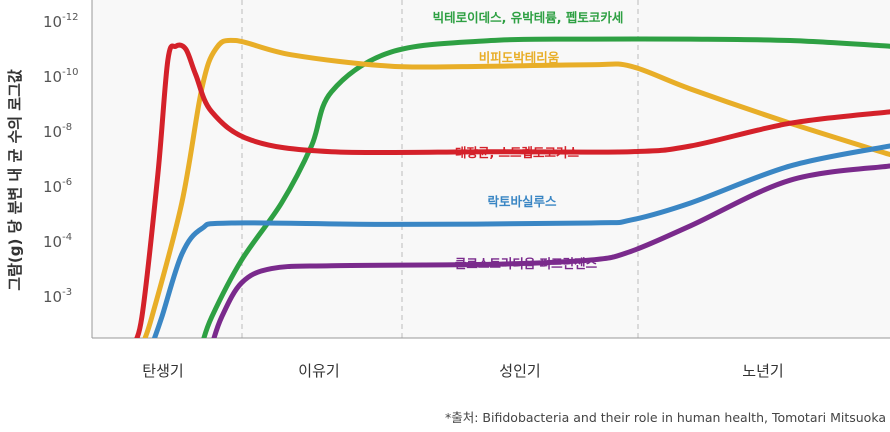 This screenshot has height=432, width=890. I want to click on series-label: 대장균, 스트렙토코커스, so click(517, 152).